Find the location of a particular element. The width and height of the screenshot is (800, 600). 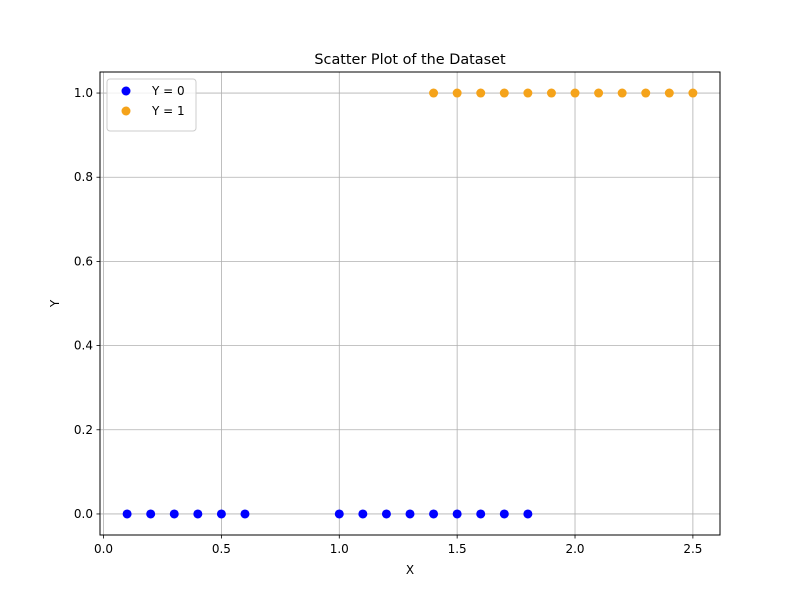

x-tick-label: 2.0 is located at coordinates (574, 549).